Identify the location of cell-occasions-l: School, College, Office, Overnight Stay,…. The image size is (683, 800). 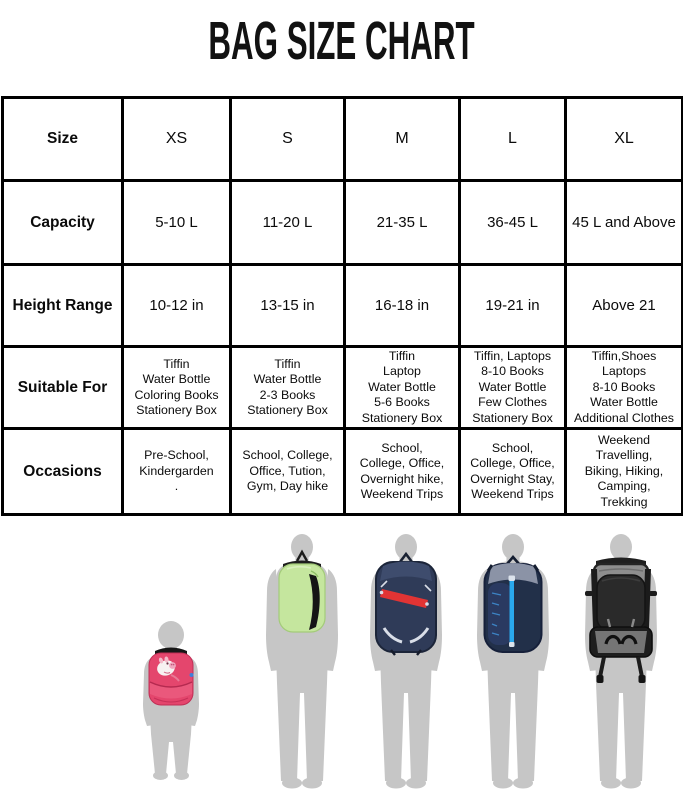
(512, 471).